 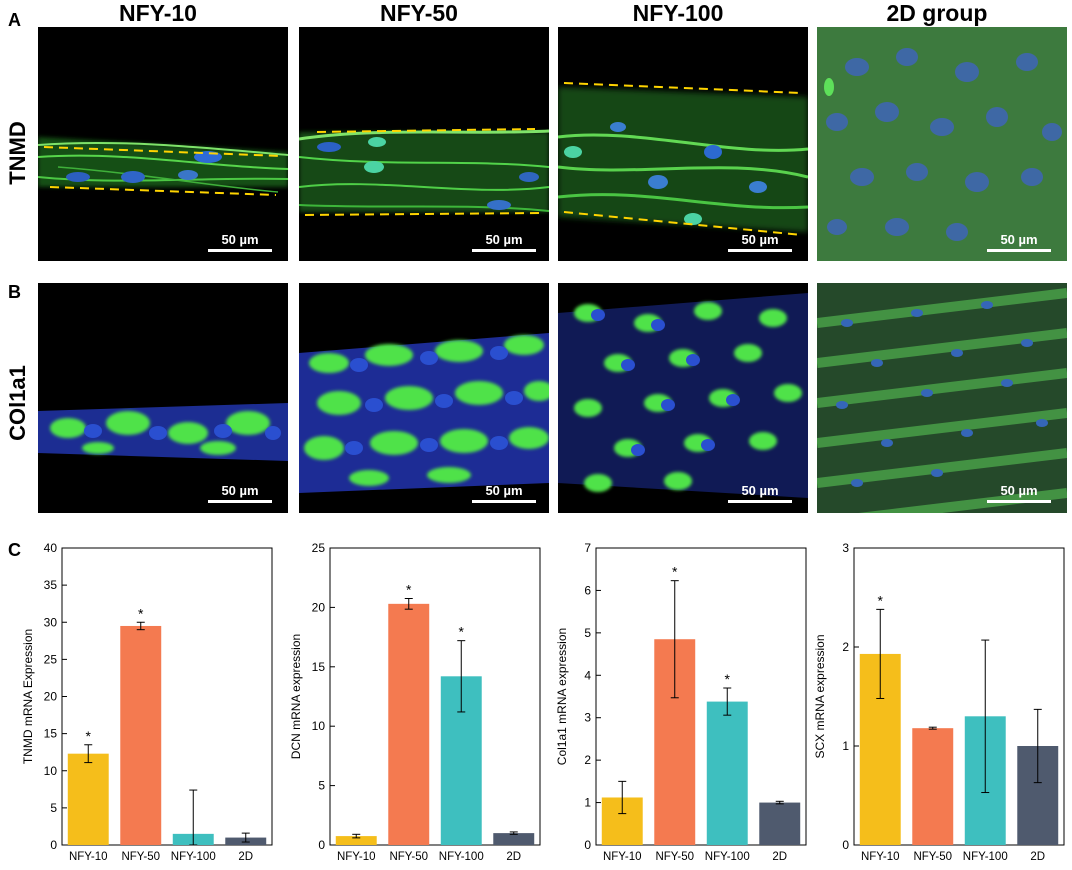 What do you see at coordinates (14, 550) in the screenshot?
I see `panel-label-c: C` at bounding box center [14, 550].